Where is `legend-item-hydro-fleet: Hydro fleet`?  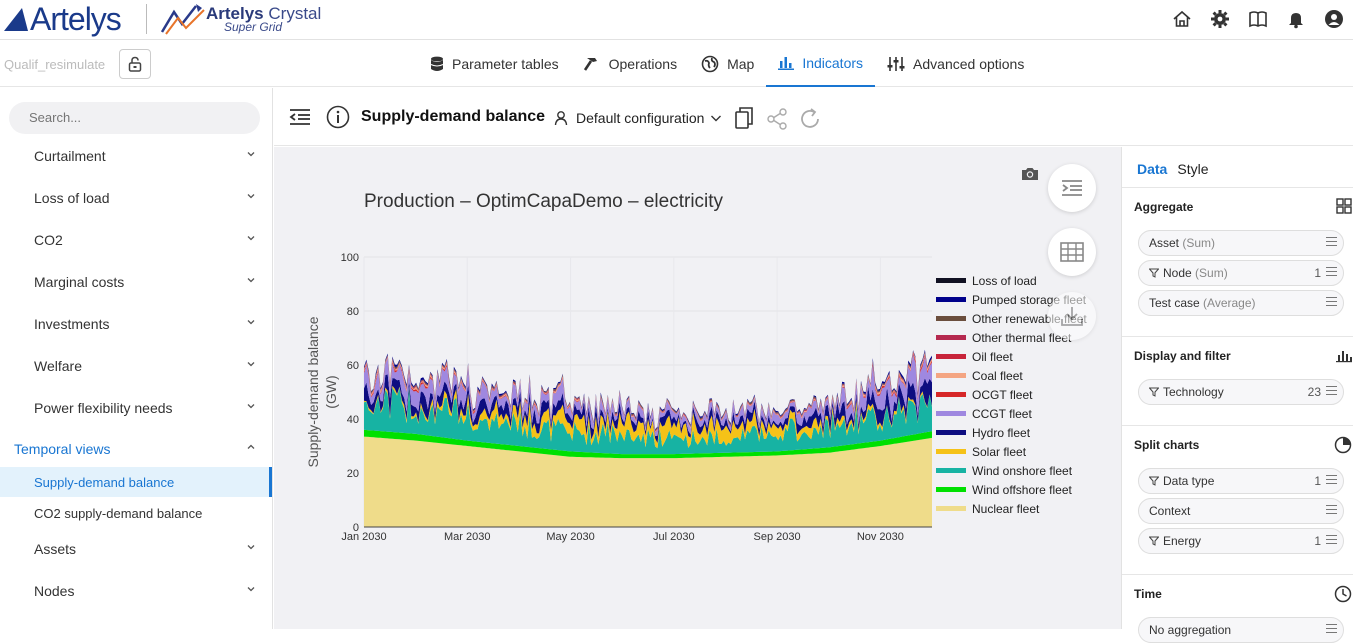 legend-item-hydro-fleet: Hydro fleet is located at coordinates (1011, 432).